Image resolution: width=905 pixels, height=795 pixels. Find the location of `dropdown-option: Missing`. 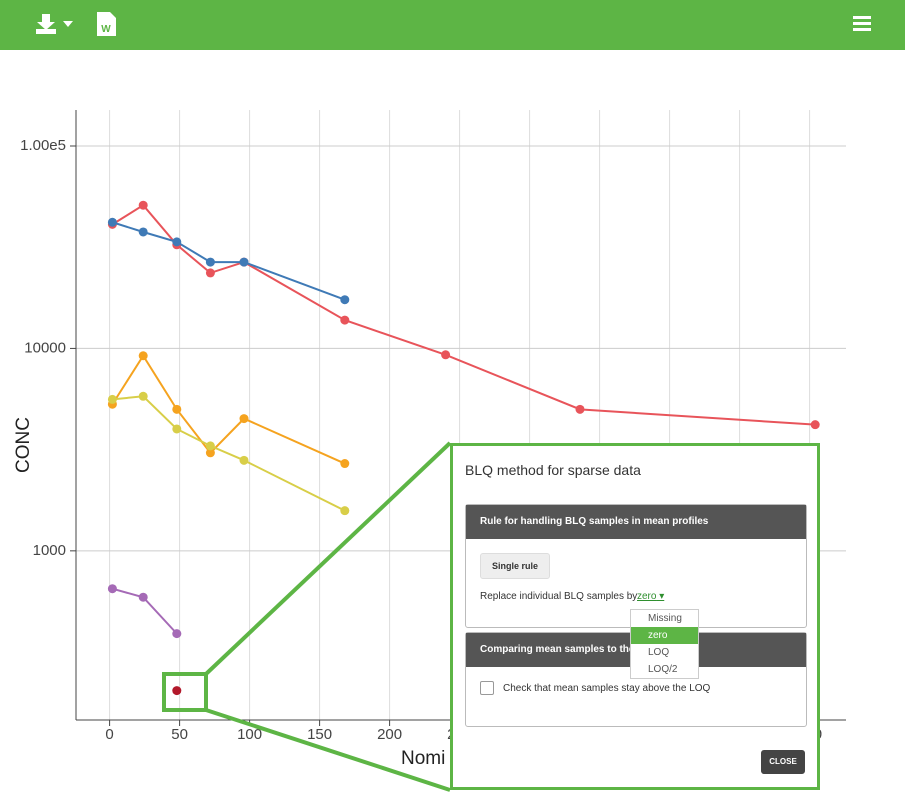

dropdown-option: Missing is located at coordinates (665, 618).